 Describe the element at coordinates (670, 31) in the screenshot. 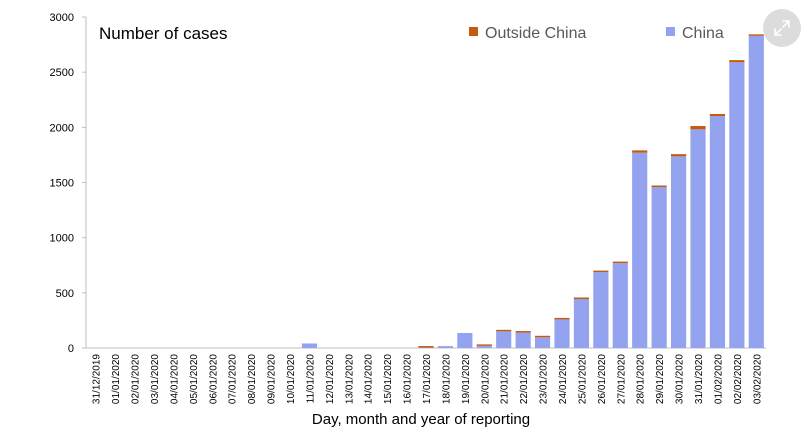

I see `legend-swatch-china` at that location.